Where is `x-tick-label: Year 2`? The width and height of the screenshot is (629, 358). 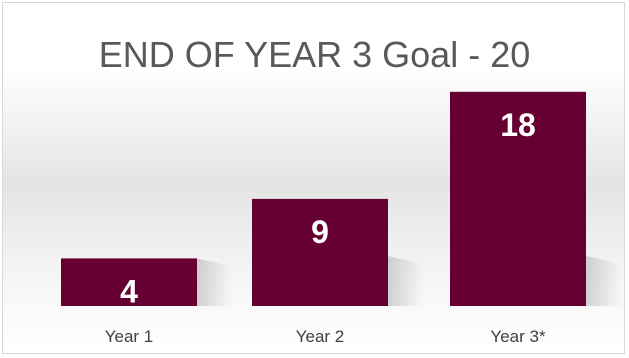 x-tick-label: Year 2 is located at coordinates (320, 336).